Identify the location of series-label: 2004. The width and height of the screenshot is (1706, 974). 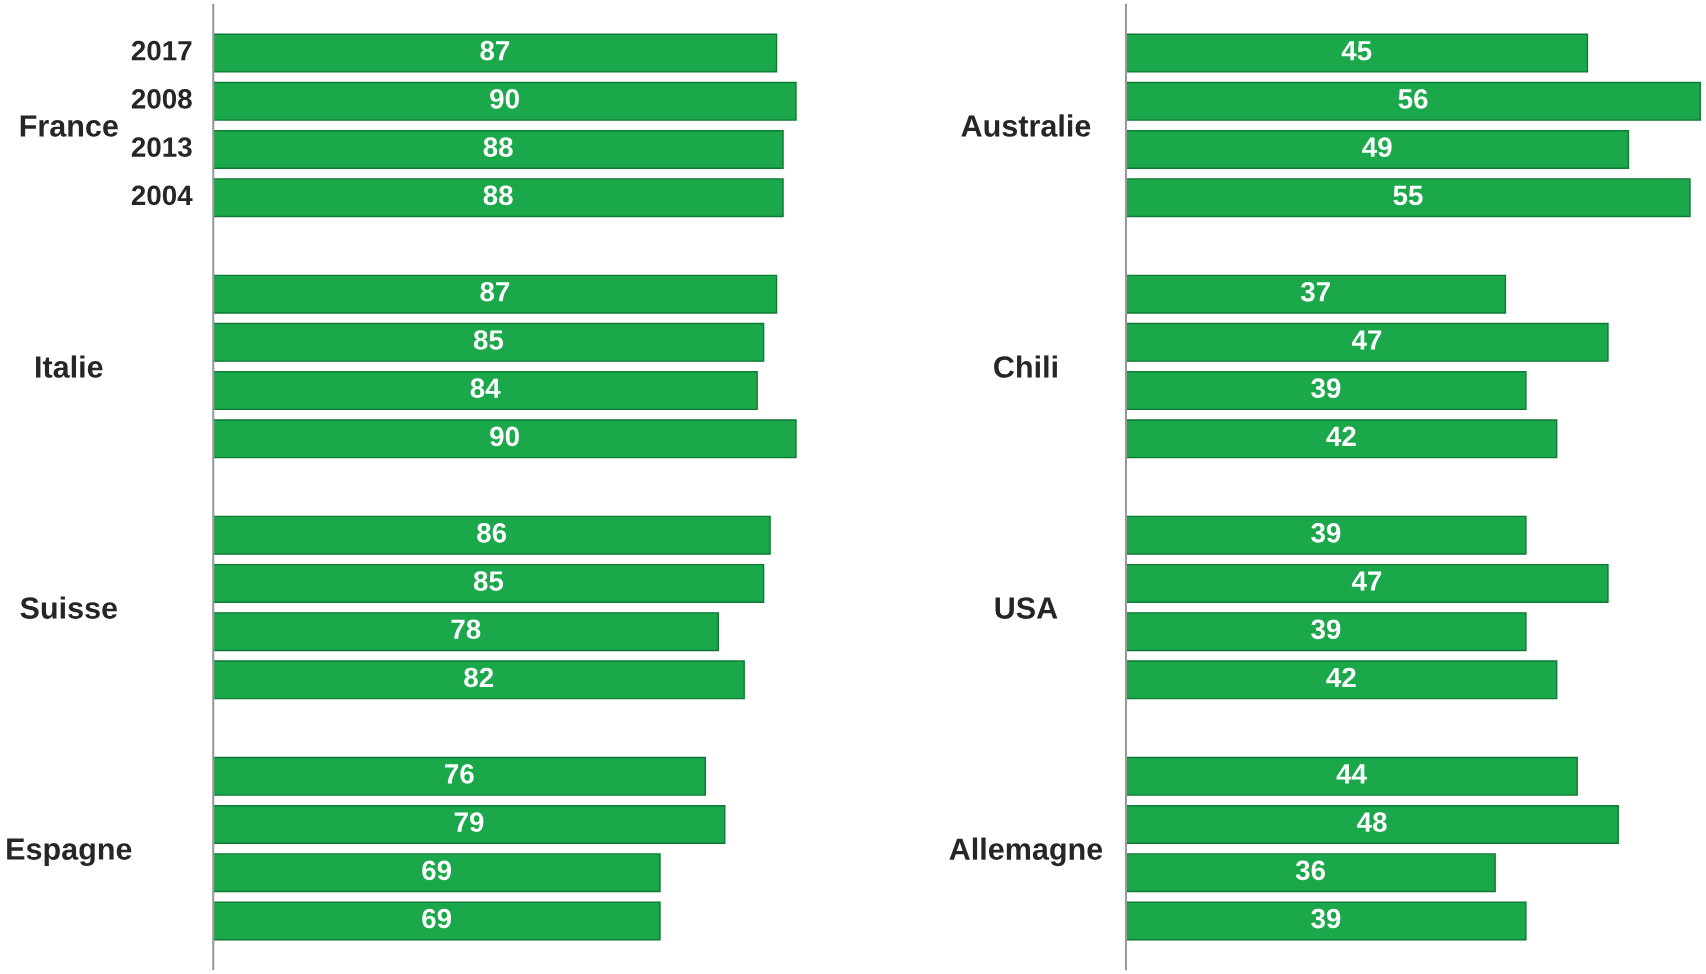
(162, 195).